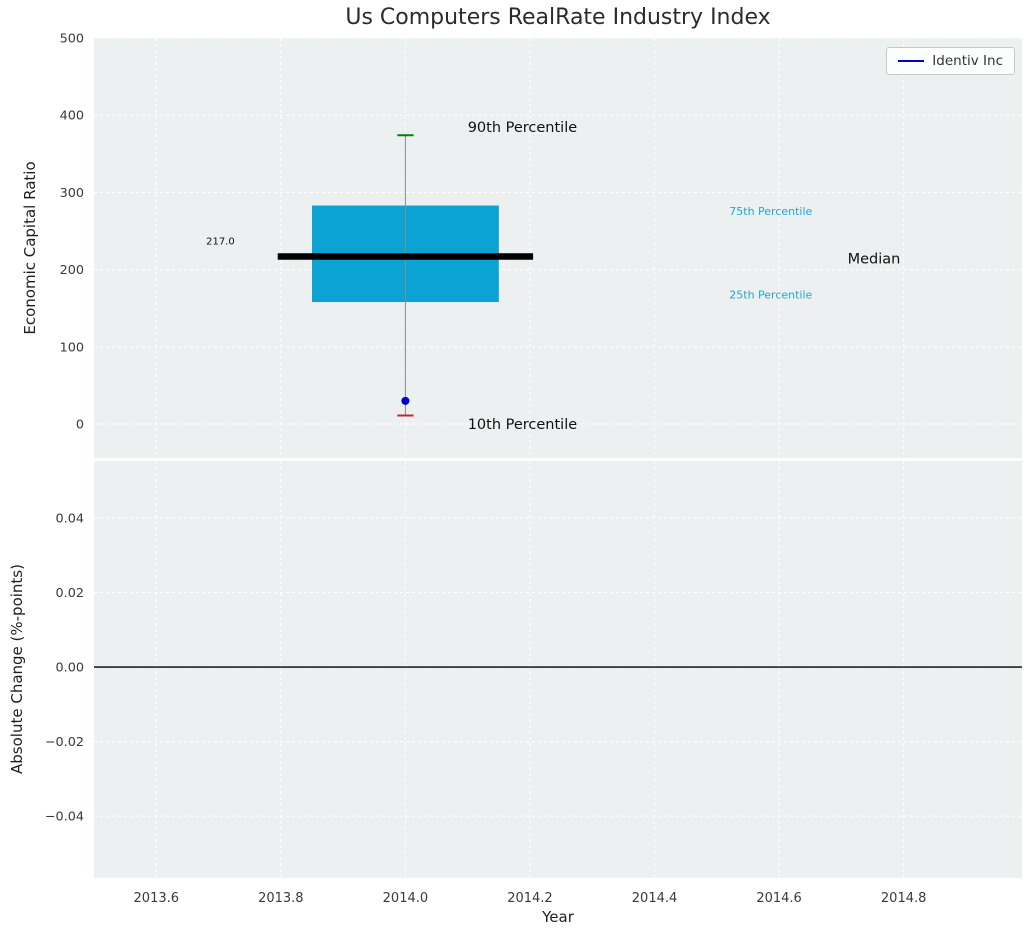  What do you see at coordinates (72, 39) in the screenshot?
I see `y-tick-label: 500` at bounding box center [72, 39].